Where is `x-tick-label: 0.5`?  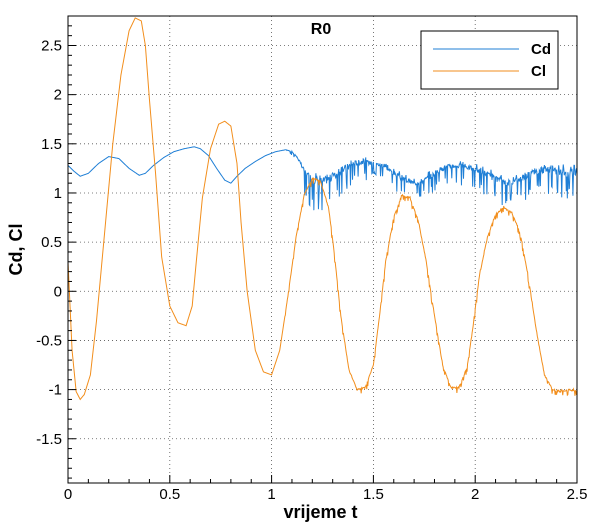
x-tick-label: 0.5 is located at coordinates (169, 494).